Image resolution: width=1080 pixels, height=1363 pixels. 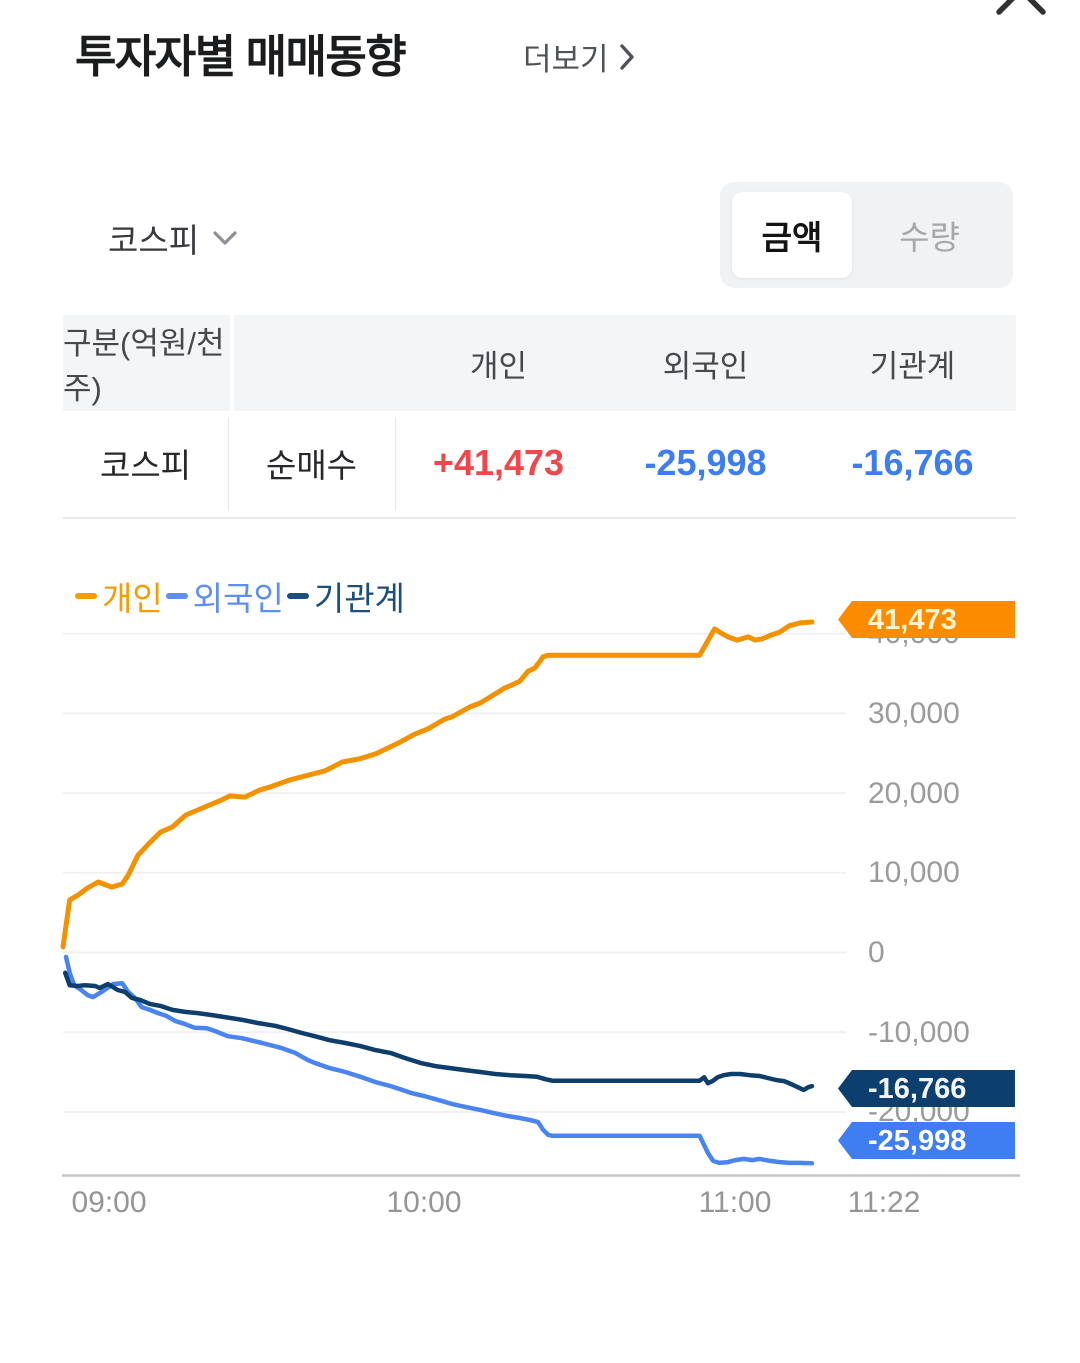 What do you see at coordinates (914, 793) in the screenshot?
I see `y-axis-label: 20,000` at bounding box center [914, 793].